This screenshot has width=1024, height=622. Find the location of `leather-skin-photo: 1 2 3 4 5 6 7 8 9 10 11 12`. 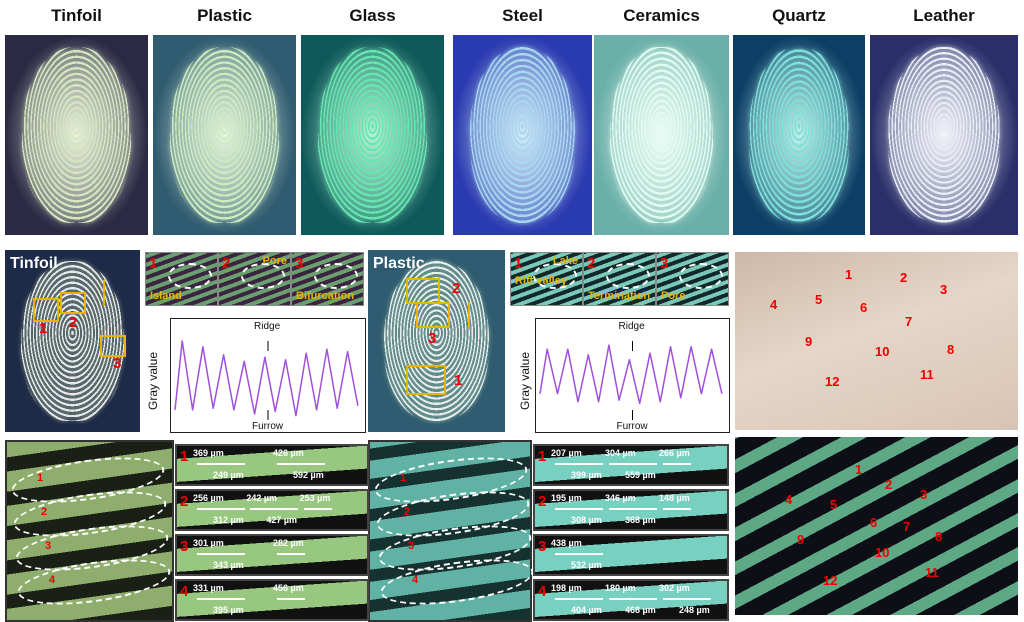

leather-skin-photo: 1 2 3 4 5 6 7 8 9 10 11 12 is located at coordinates (876, 341).